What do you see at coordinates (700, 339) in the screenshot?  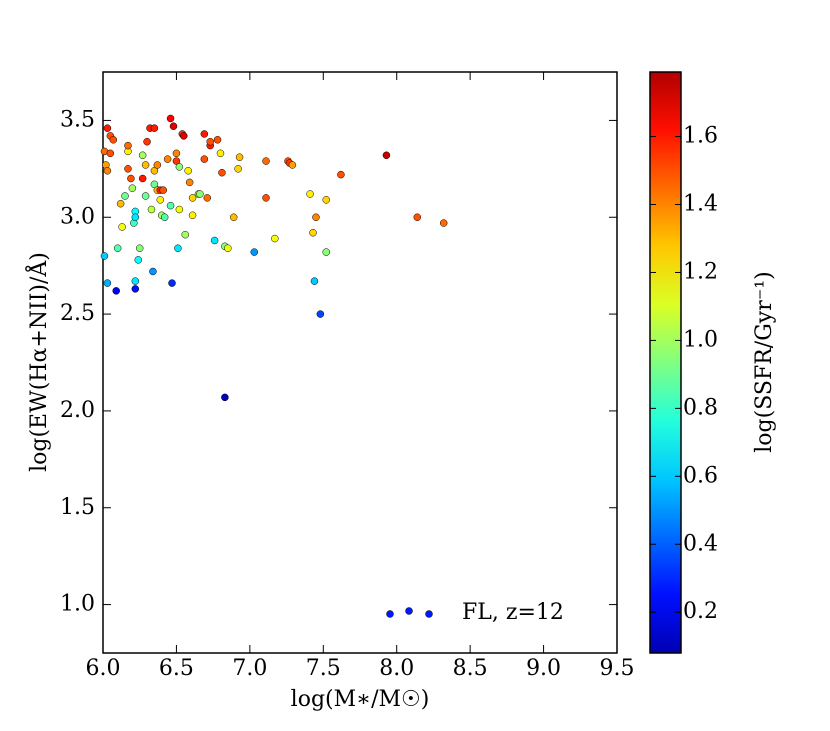 I see `colorbar-tick-label: 1.0` at bounding box center [700, 339].